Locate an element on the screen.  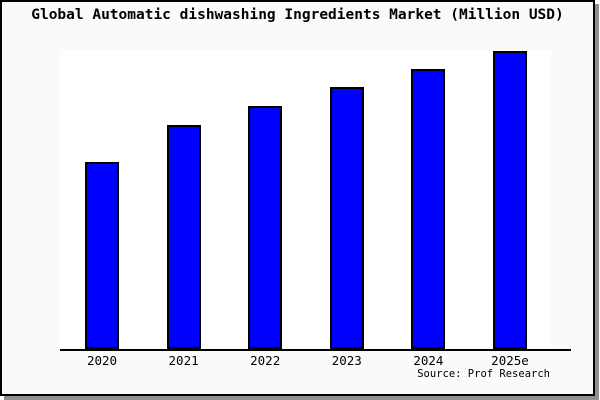
x-tick-label-2022: 2022 is located at coordinates (265, 360).